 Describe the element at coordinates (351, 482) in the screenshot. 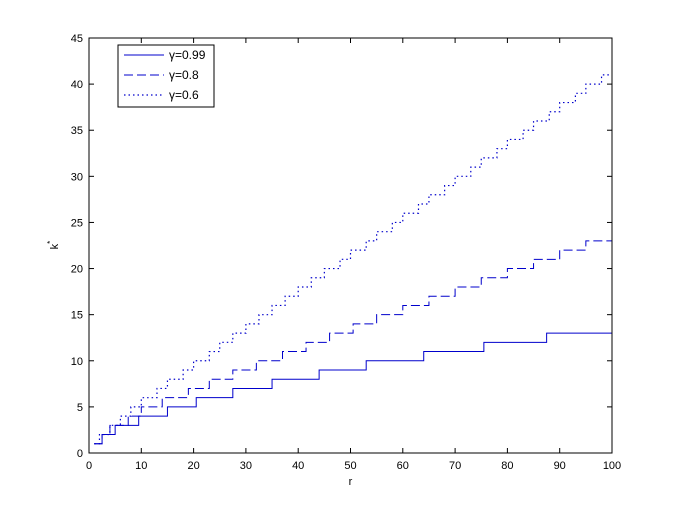

I see `x-axis-label: r` at that location.